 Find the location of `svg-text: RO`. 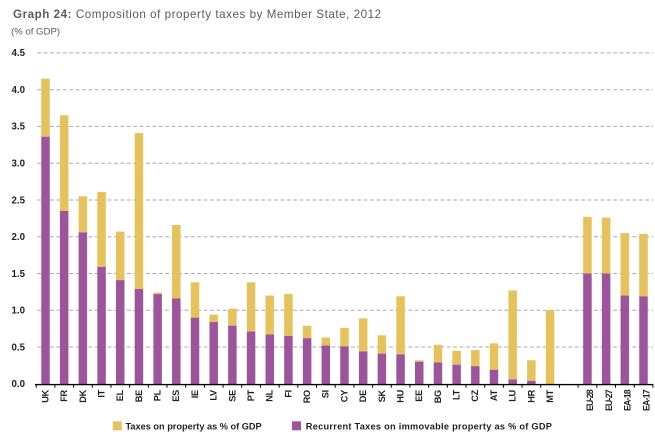

svg-text: RO is located at coordinates (307, 396).